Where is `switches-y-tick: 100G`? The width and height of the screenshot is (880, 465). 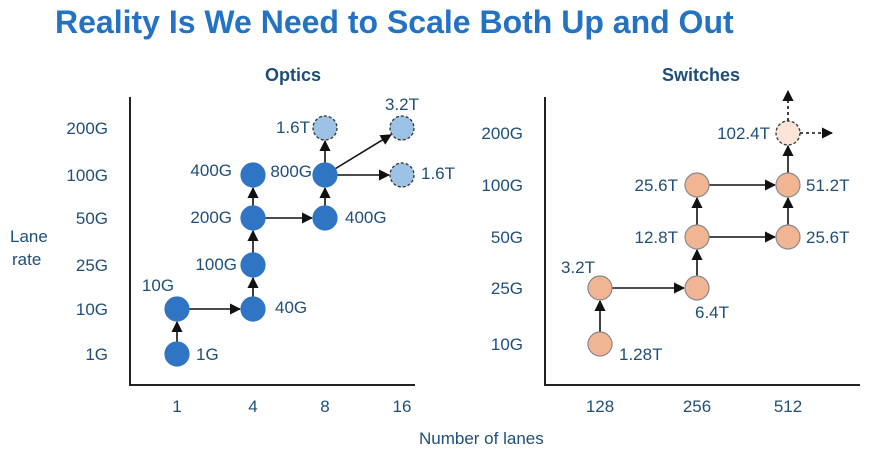
switches-y-tick: 100G is located at coordinates (502, 185).